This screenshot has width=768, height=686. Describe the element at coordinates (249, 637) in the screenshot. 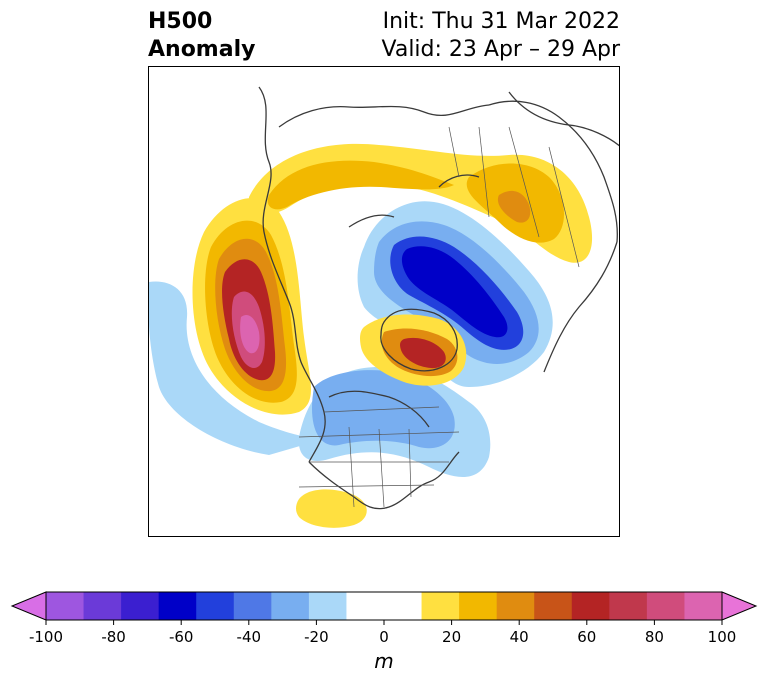

I see `colorbar-tick-label: -40` at that location.